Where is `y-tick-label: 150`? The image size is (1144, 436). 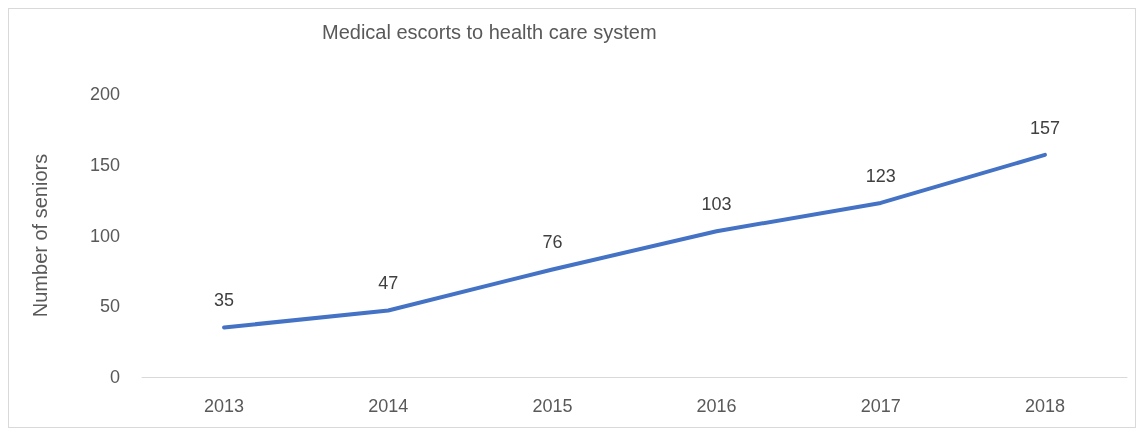 y-tick-label: 150 is located at coordinates (104, 164).